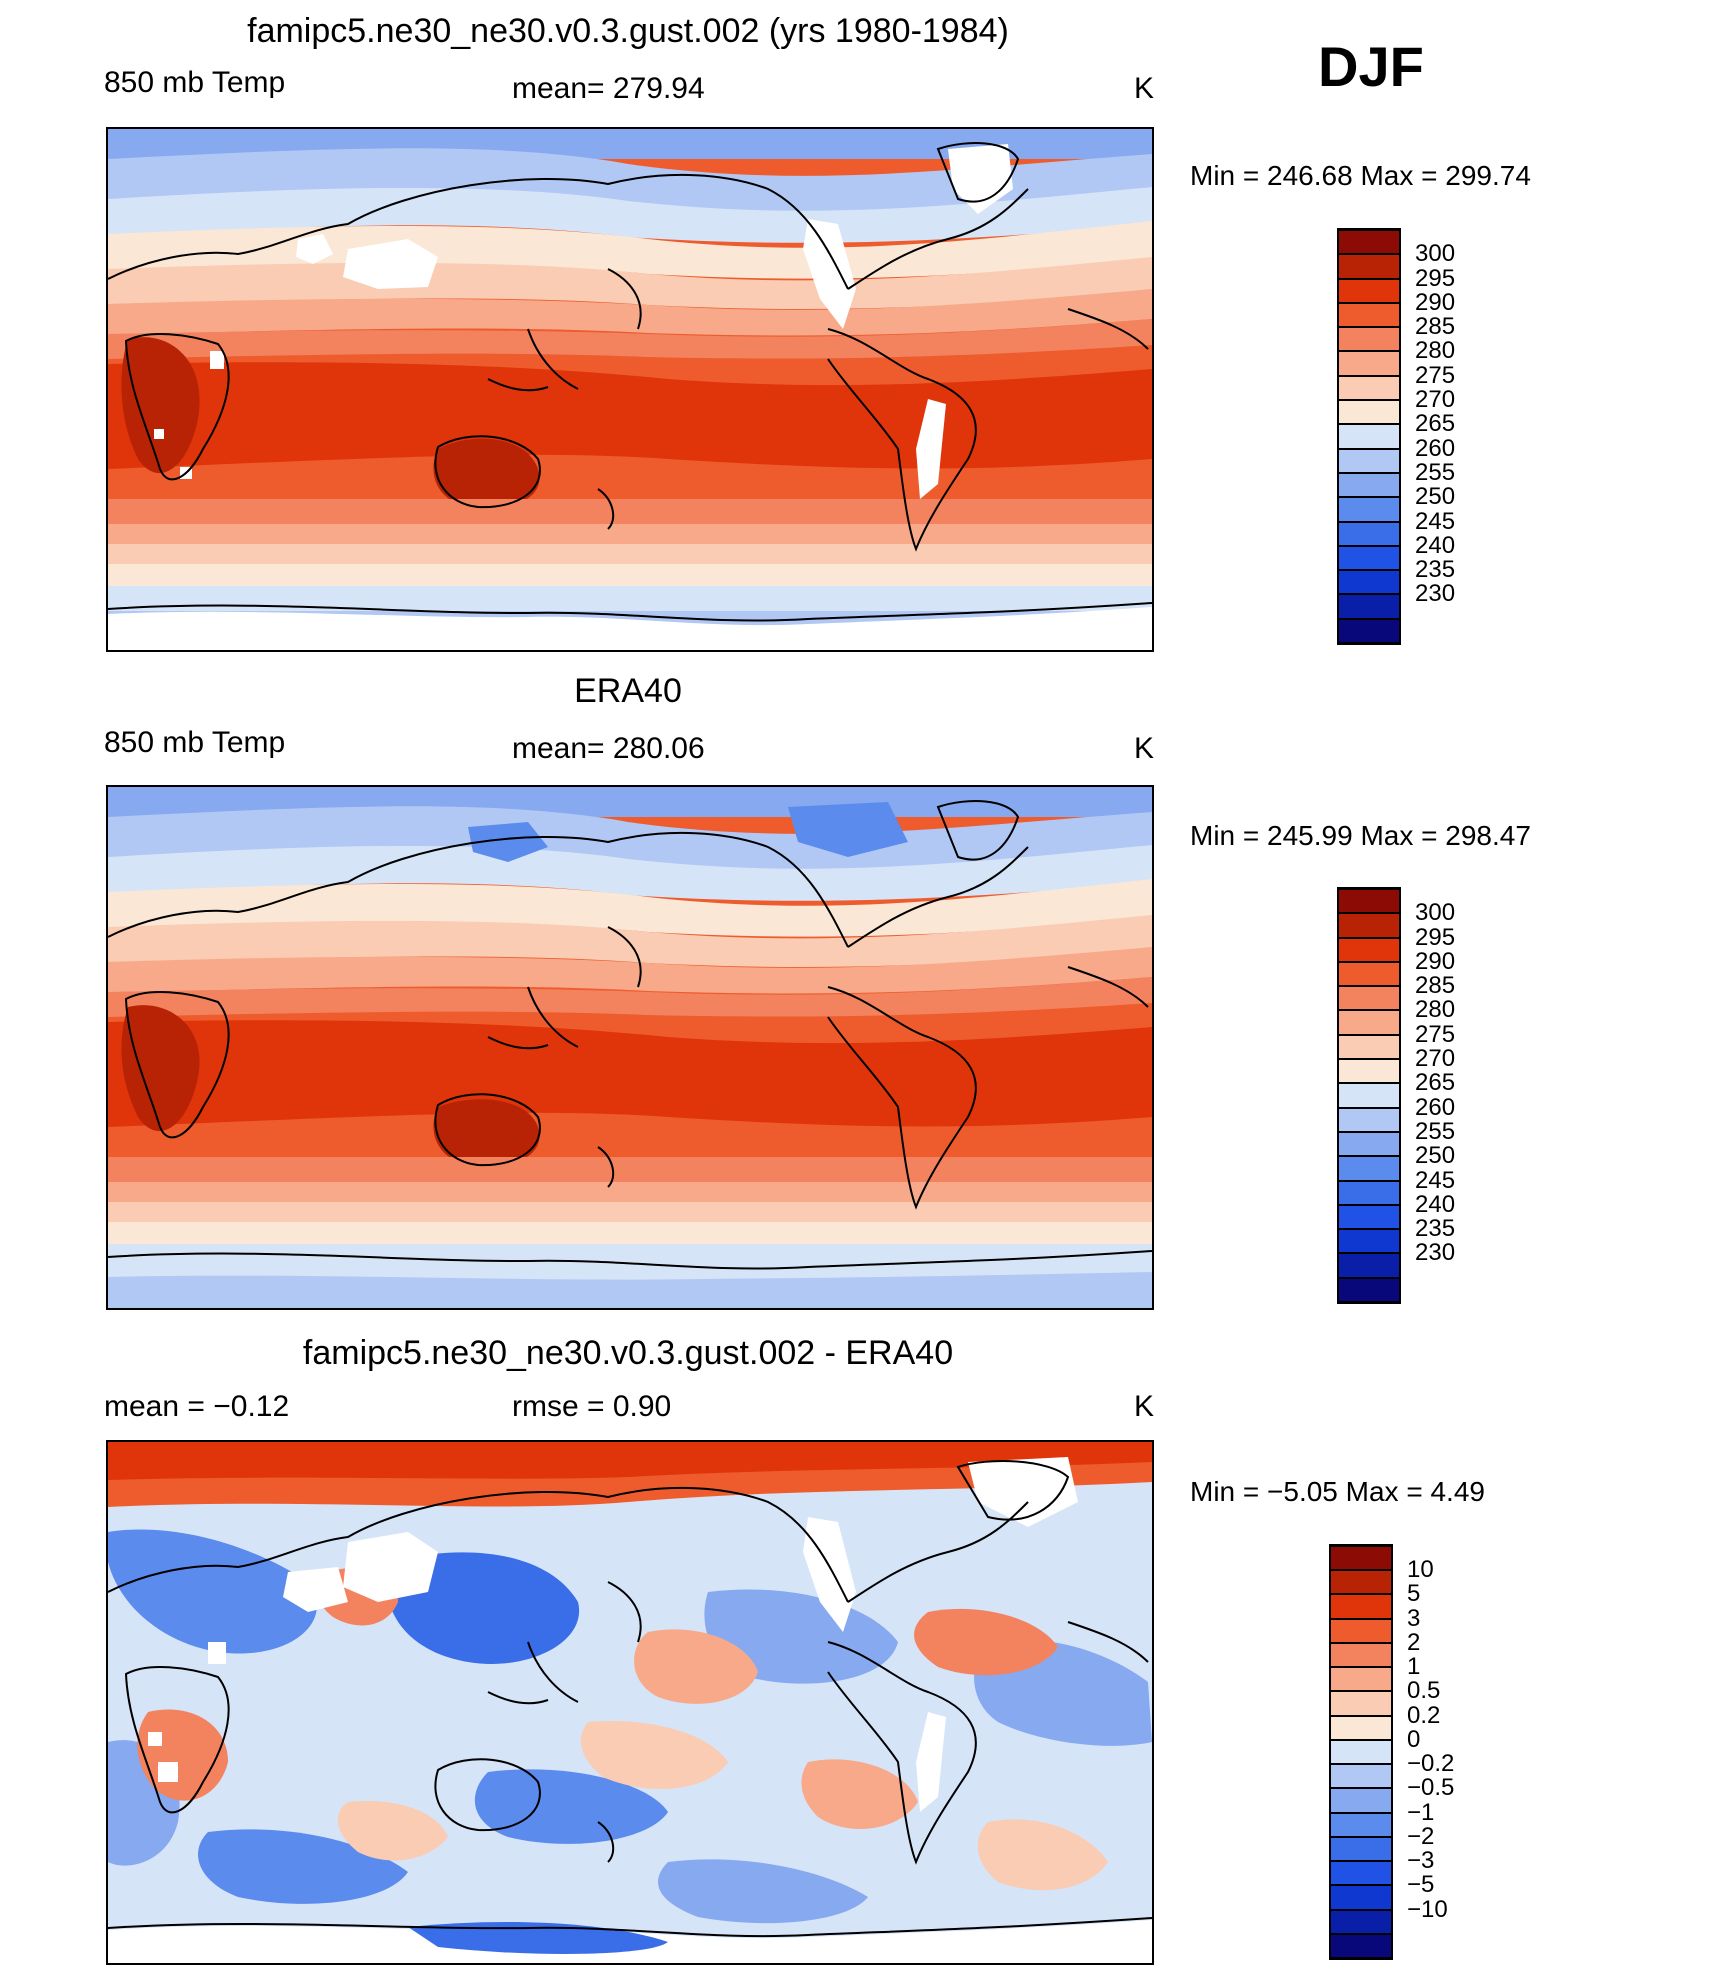  What do you see at coordinates (1414, 1642) in the screenshot?
I see `colorbar-tick-label: 2` at bounding box center [1414, 1642].